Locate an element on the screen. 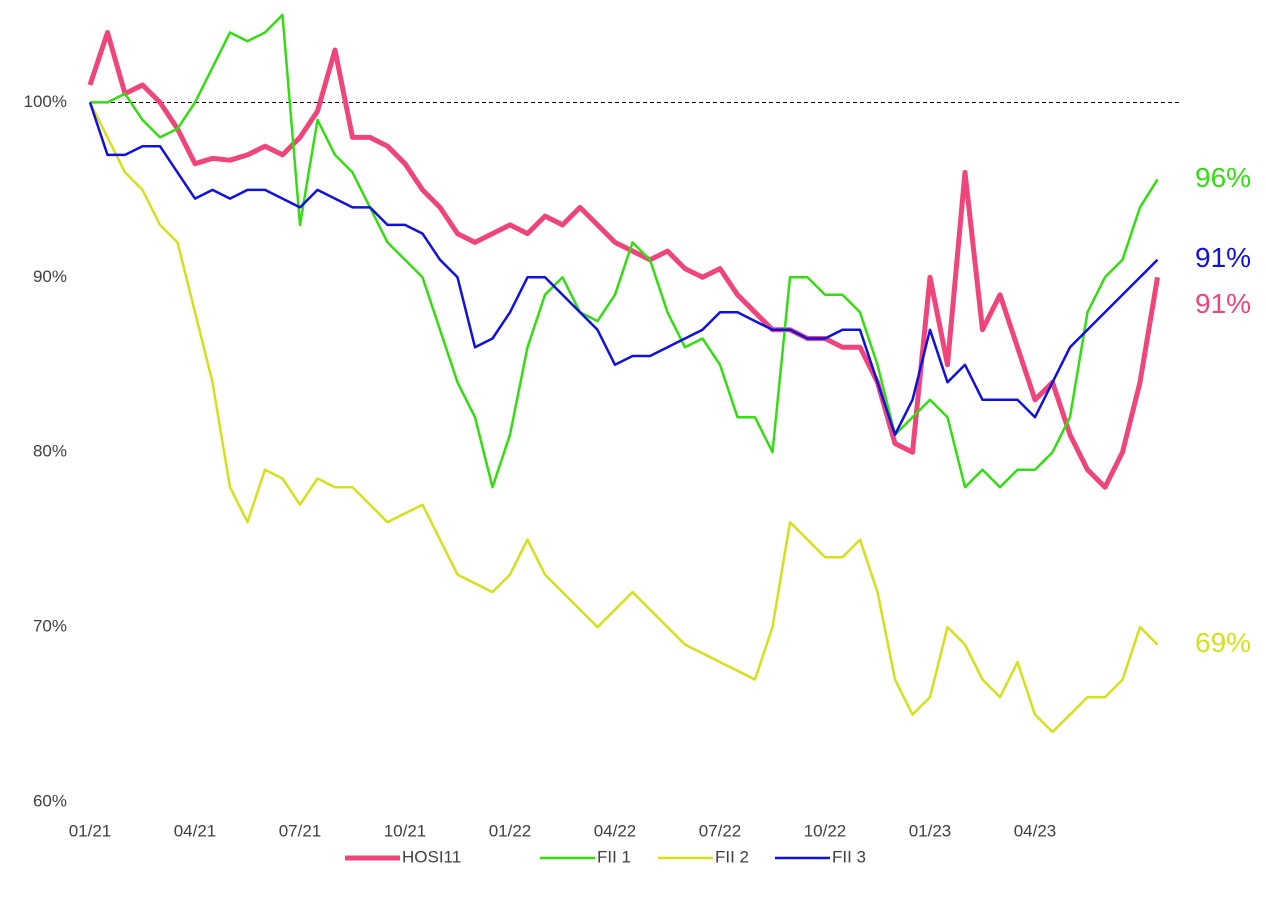 The width and height of the screenshot is (1268, 897). y-tick-label: 100% is located at coordinates (45, 101).